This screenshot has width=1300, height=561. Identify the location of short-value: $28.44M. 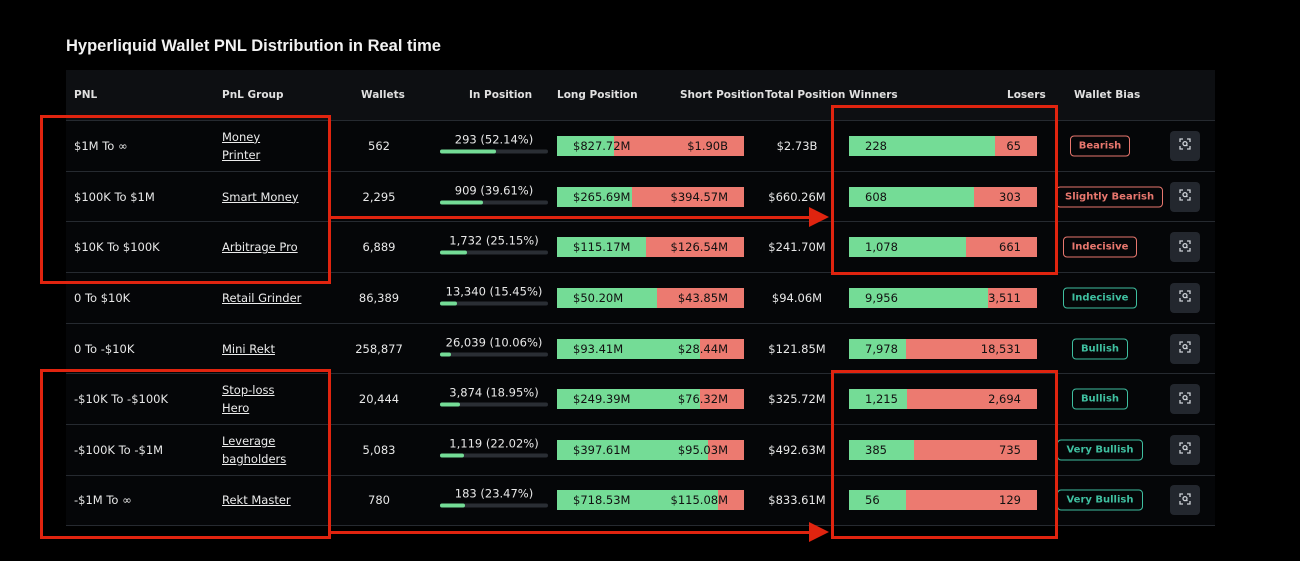
(702, 348).